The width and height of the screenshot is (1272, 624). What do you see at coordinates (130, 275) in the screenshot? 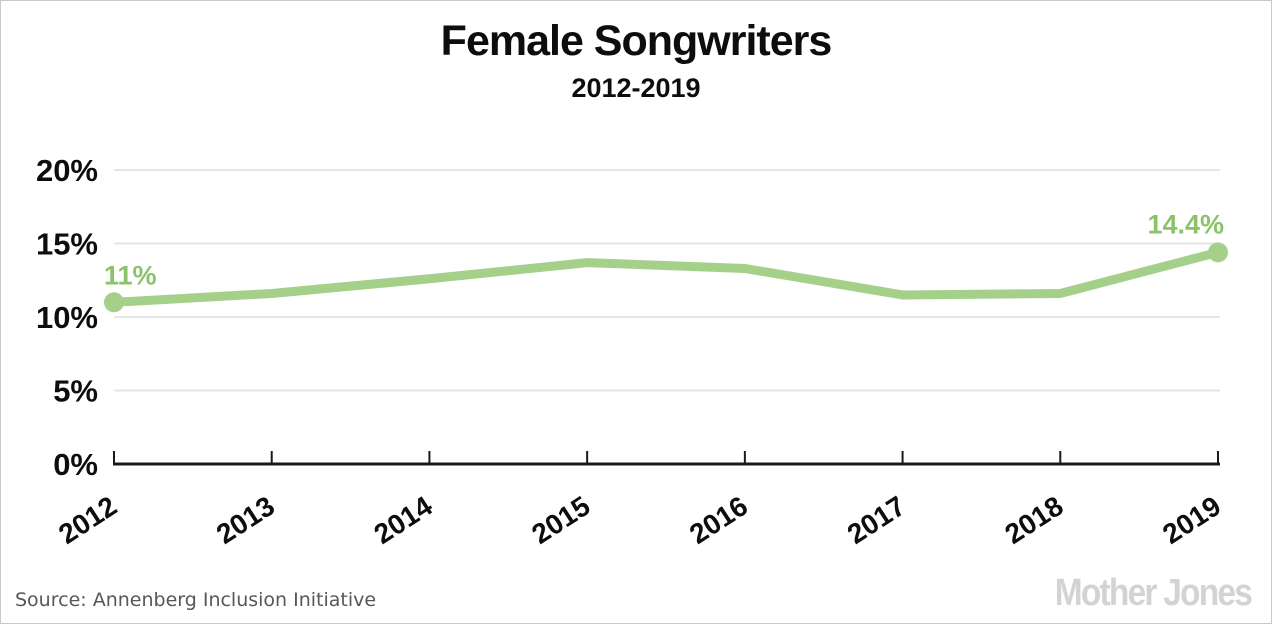
I see `point-label-first: 11%` at bounding box center [130, 275].